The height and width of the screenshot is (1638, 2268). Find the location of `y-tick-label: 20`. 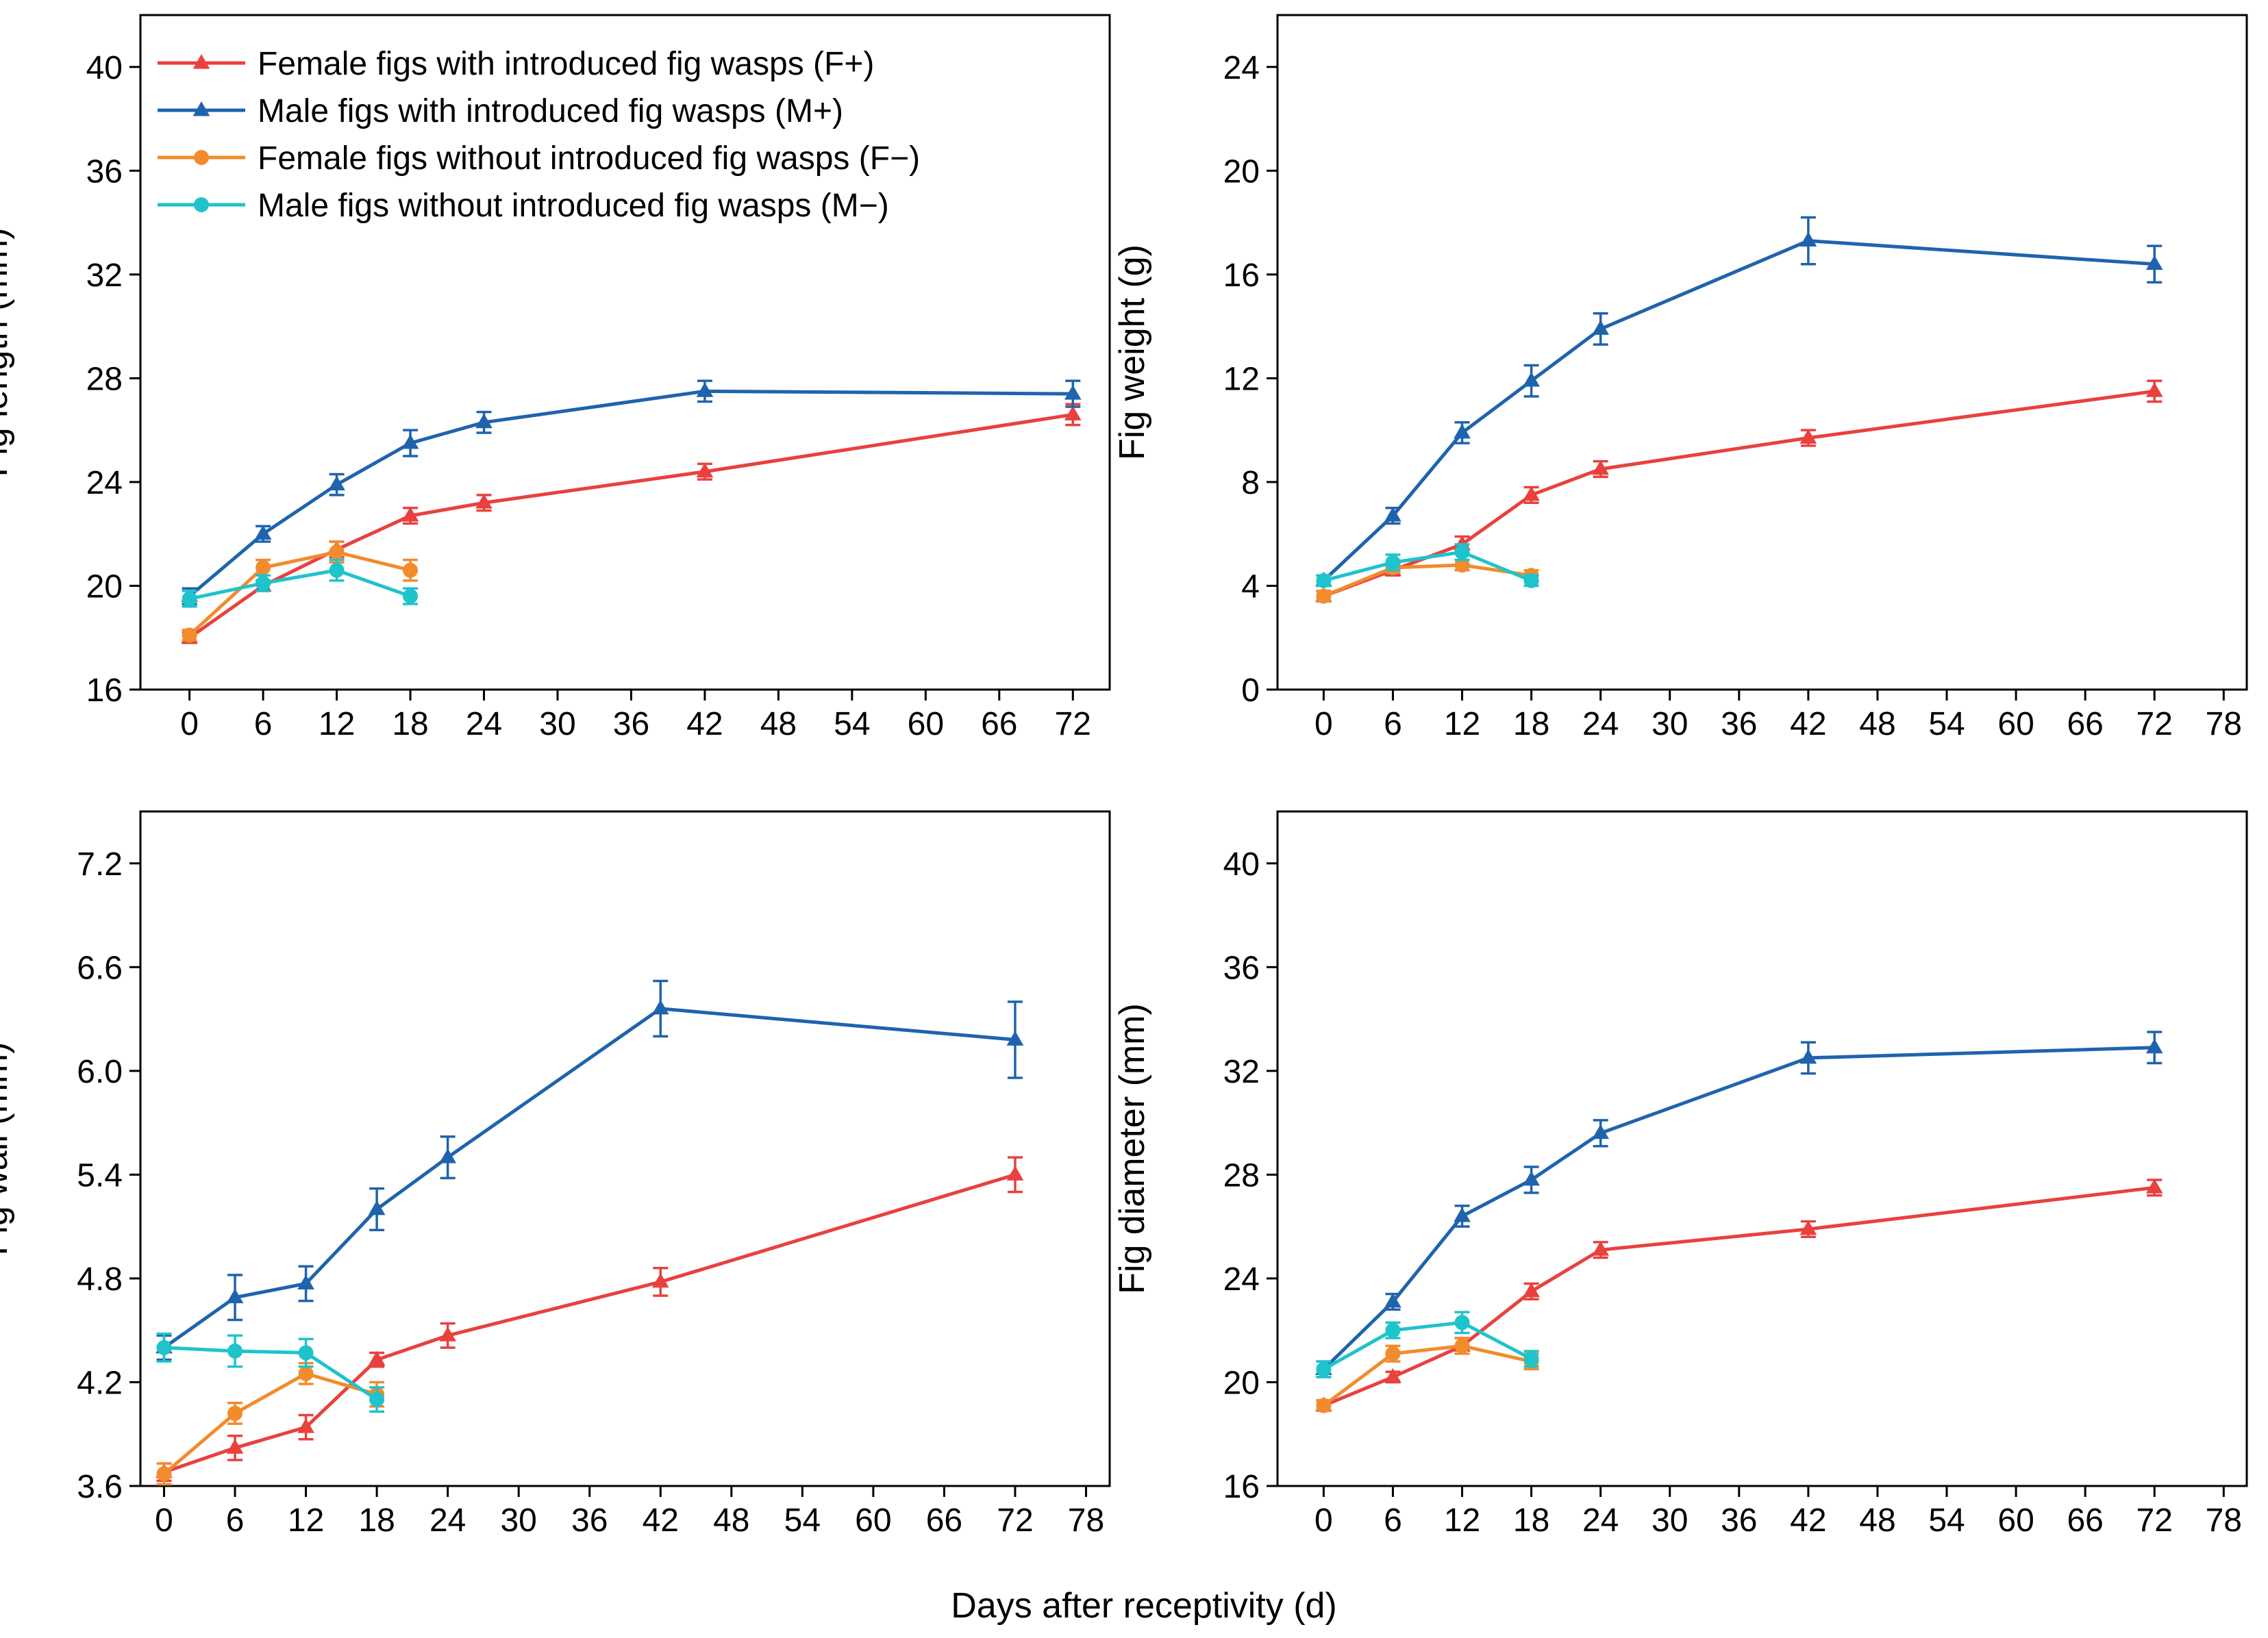

y-tick-label: 20 is located at coordinates (1241, 1383).